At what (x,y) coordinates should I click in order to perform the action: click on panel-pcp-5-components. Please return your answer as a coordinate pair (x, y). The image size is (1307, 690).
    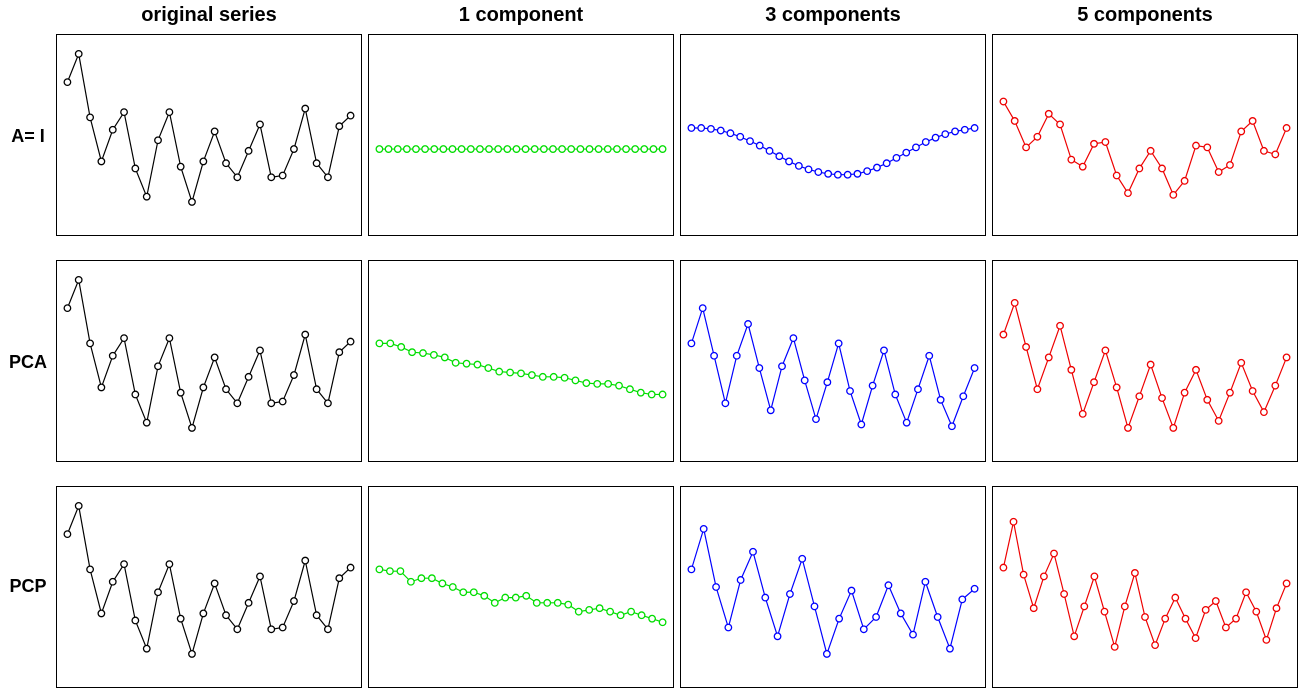
    Looking at the image, I should click on (1145, 587).